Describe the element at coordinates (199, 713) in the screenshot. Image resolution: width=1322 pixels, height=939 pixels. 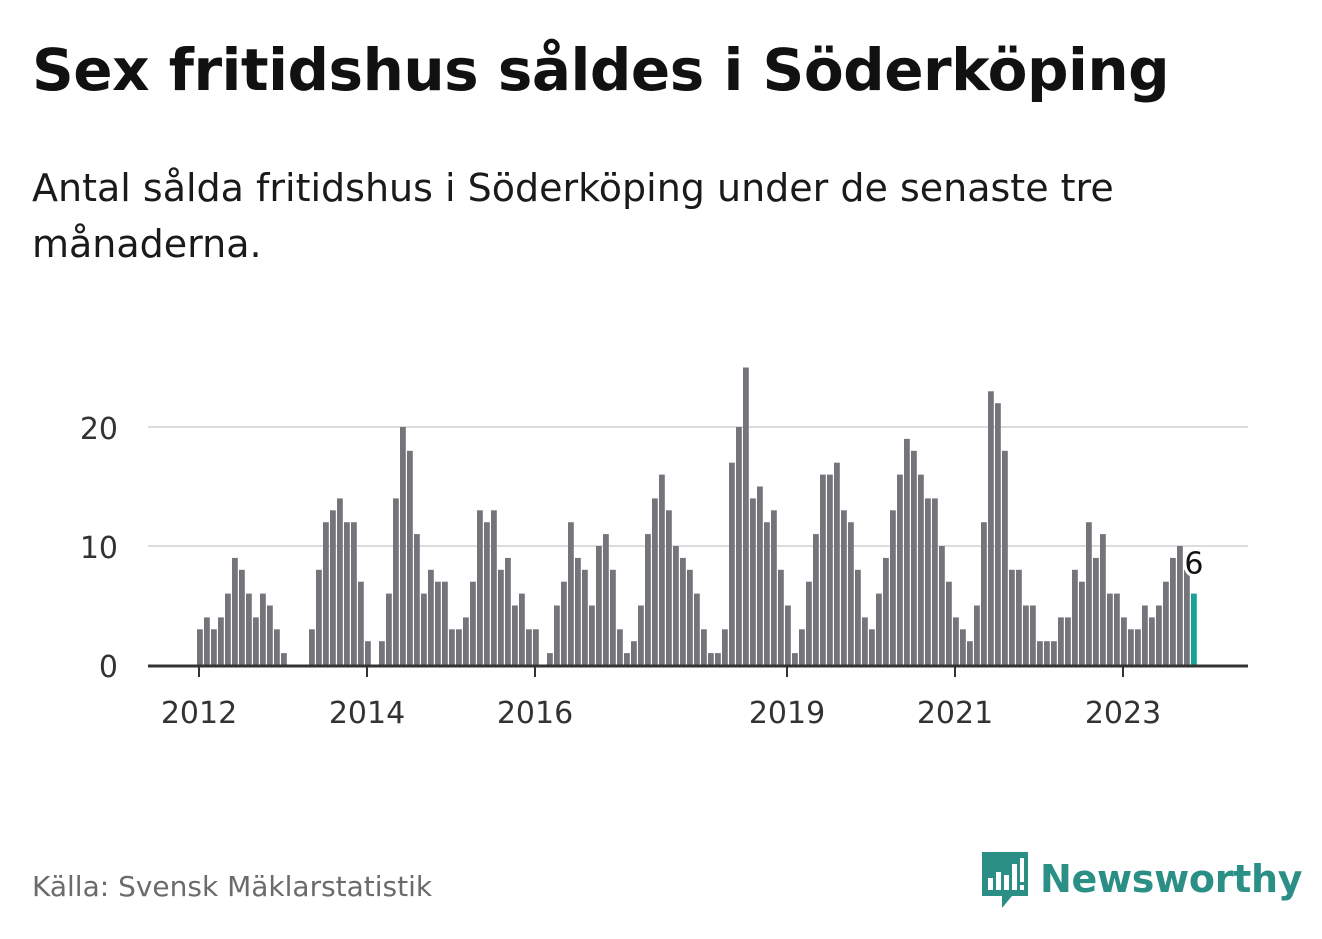
I see `x-tick-label: 2012` at that location.